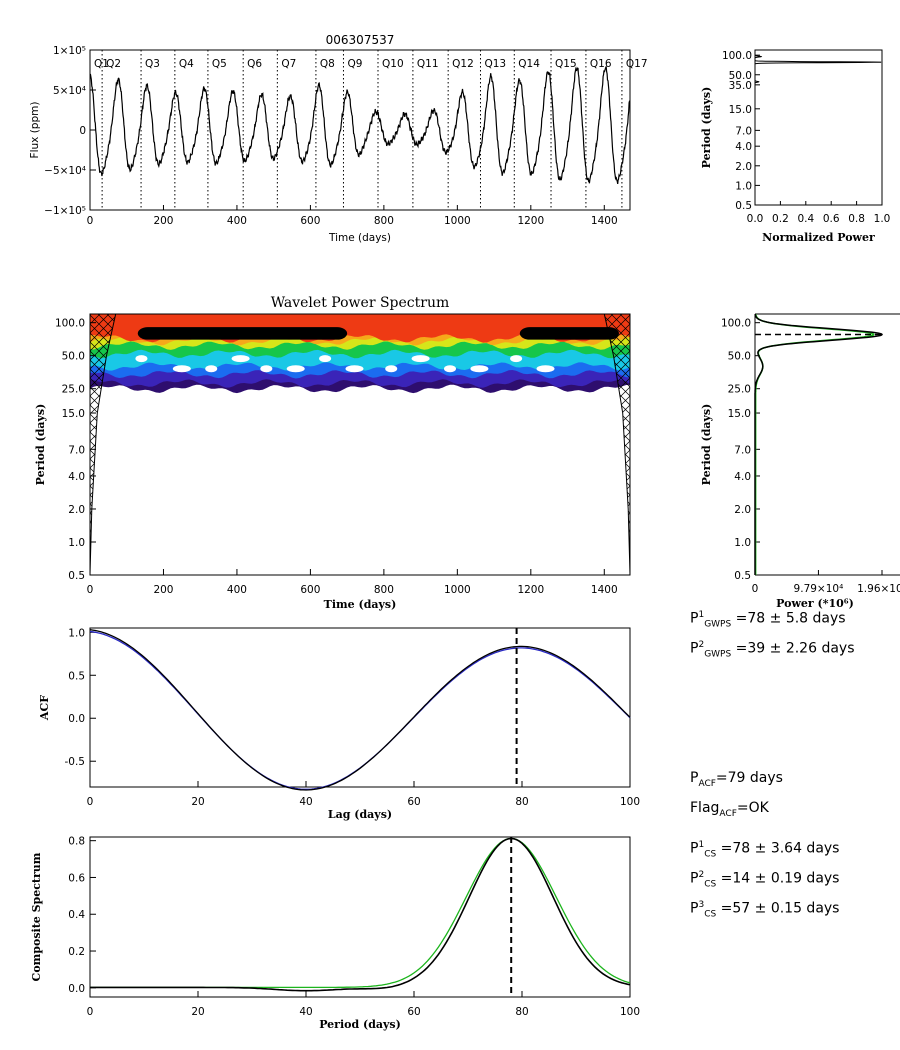 This screenshot has height=1050, width=900. What do you see at coordinates (359, 238) in the screenshot?
I see `lightcurve-xlabel: Time (days)` at bounding box center [359, 238].